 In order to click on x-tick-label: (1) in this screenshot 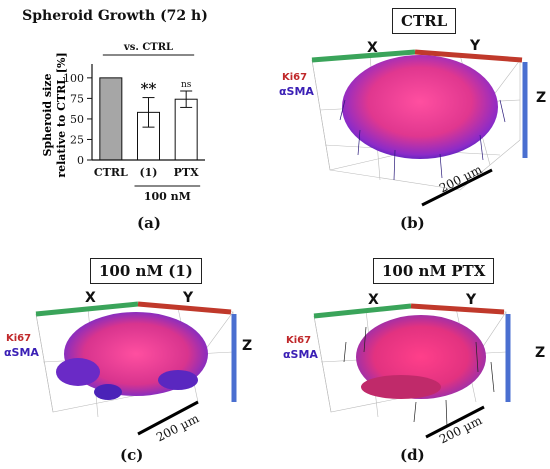, I will do `click(148, 172)`.